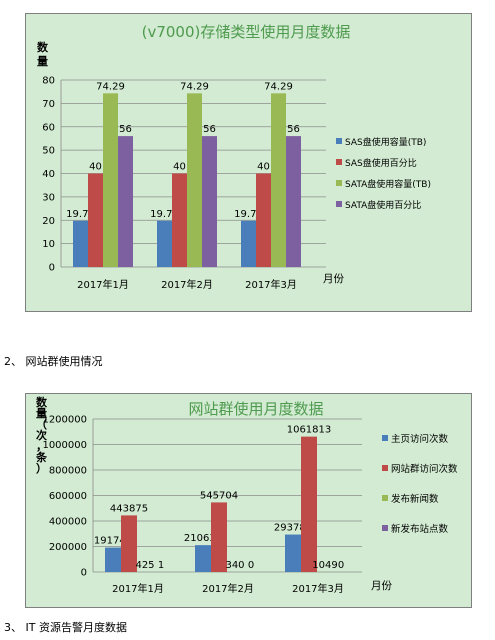  What do you see at coordinates (318, 588) in the screenshot?
I see `website-x-tick-label: 2017年3月` at bounding box center [318, 588].